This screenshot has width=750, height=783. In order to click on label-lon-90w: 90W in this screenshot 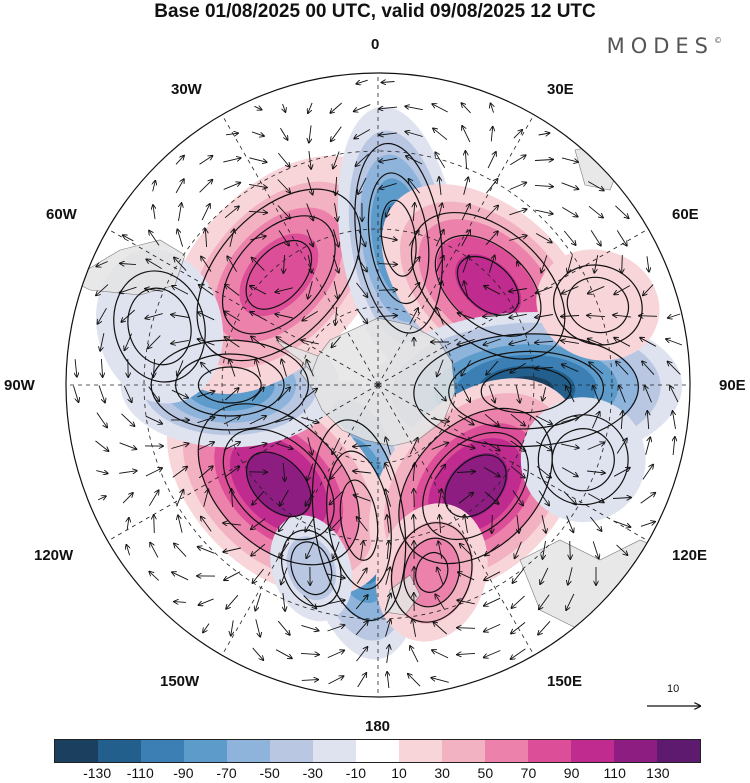, I will do `click(19, 385)`.